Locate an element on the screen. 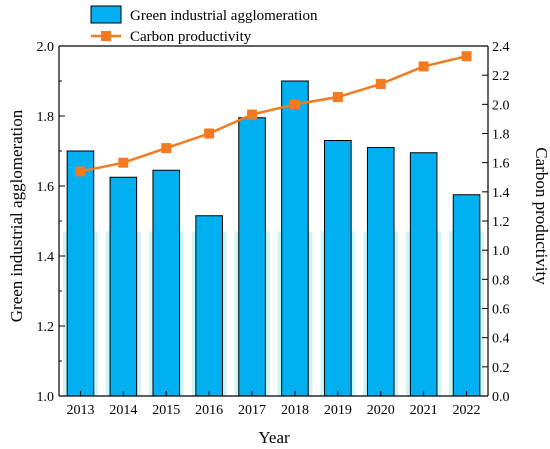  legend-label-carbon-productivity: Carbon productivity is located at coordinates (191, 37).